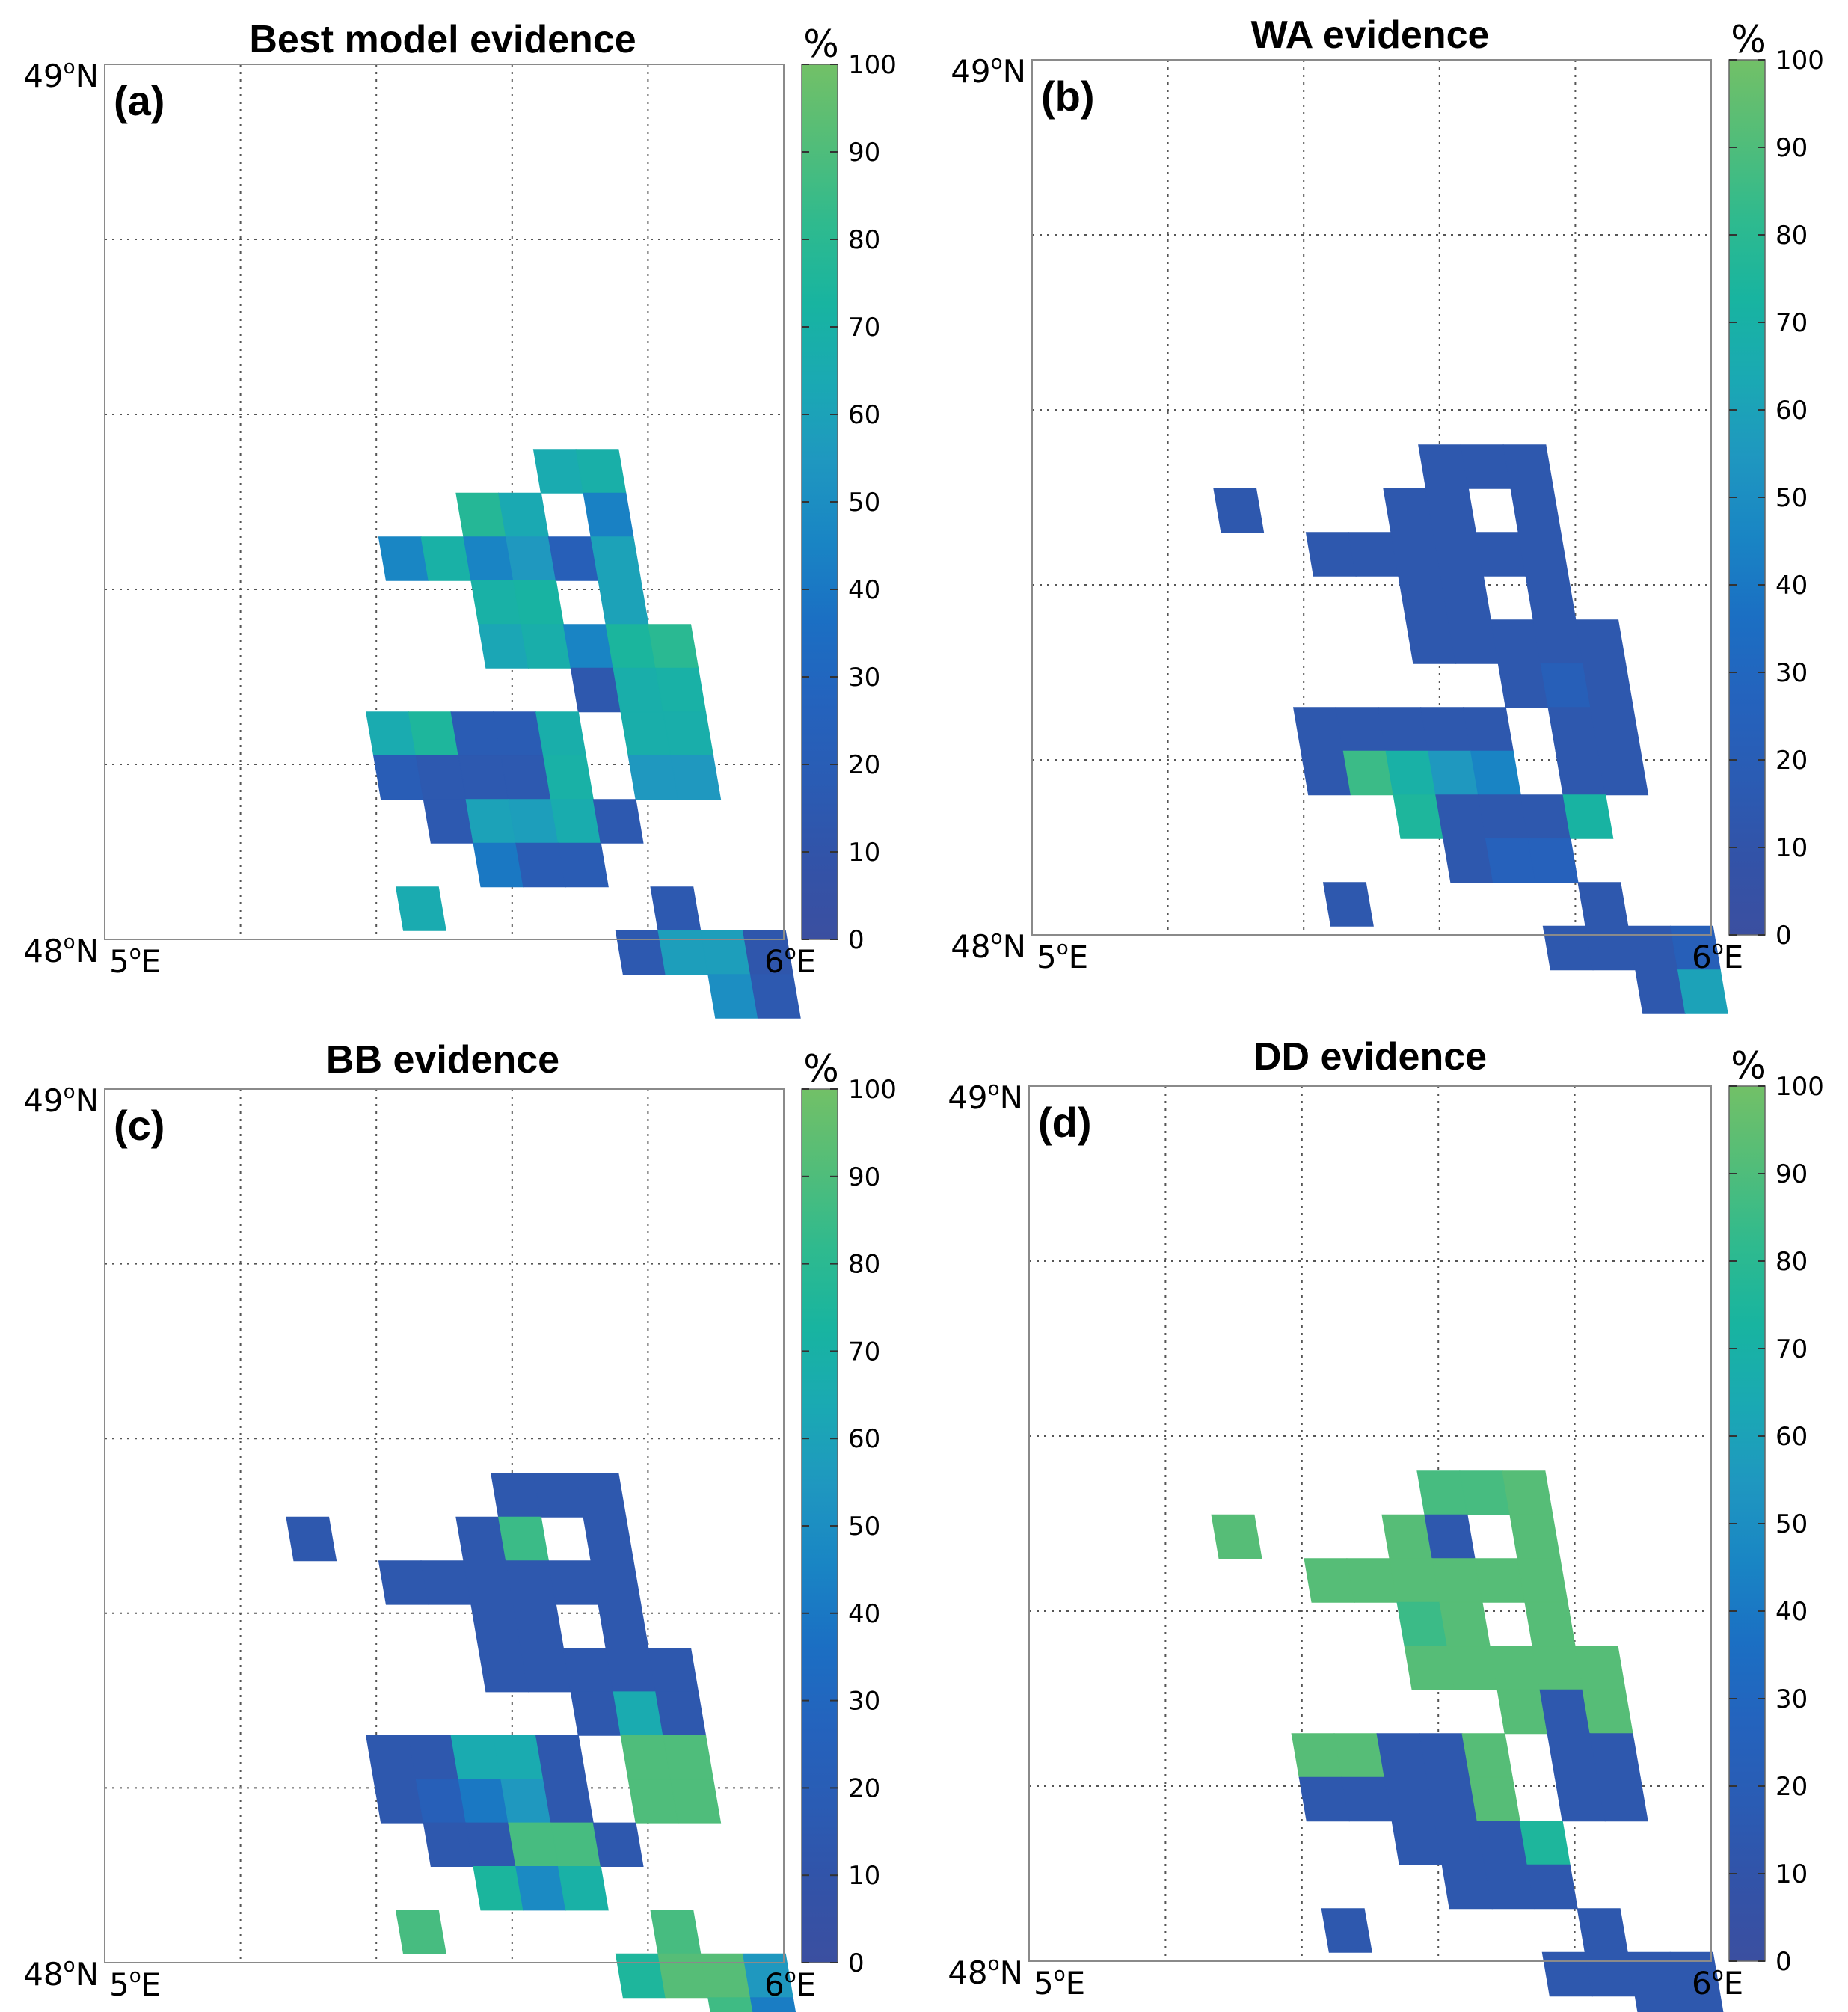  Describe the element at coordinates (1791, 1174) in the screenshot. I see `colorbar-tick-label: 90` at that location.